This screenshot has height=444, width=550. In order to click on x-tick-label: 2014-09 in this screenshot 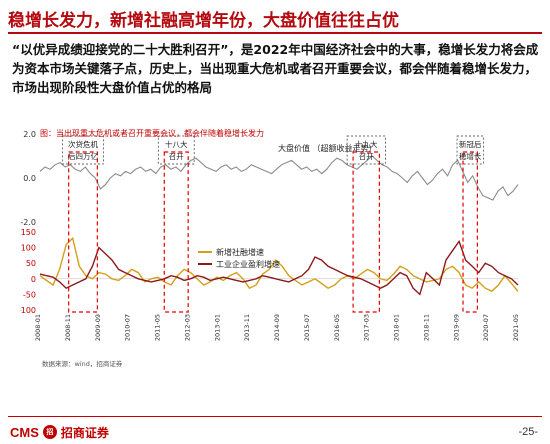, I will do `click(277, 327)`.